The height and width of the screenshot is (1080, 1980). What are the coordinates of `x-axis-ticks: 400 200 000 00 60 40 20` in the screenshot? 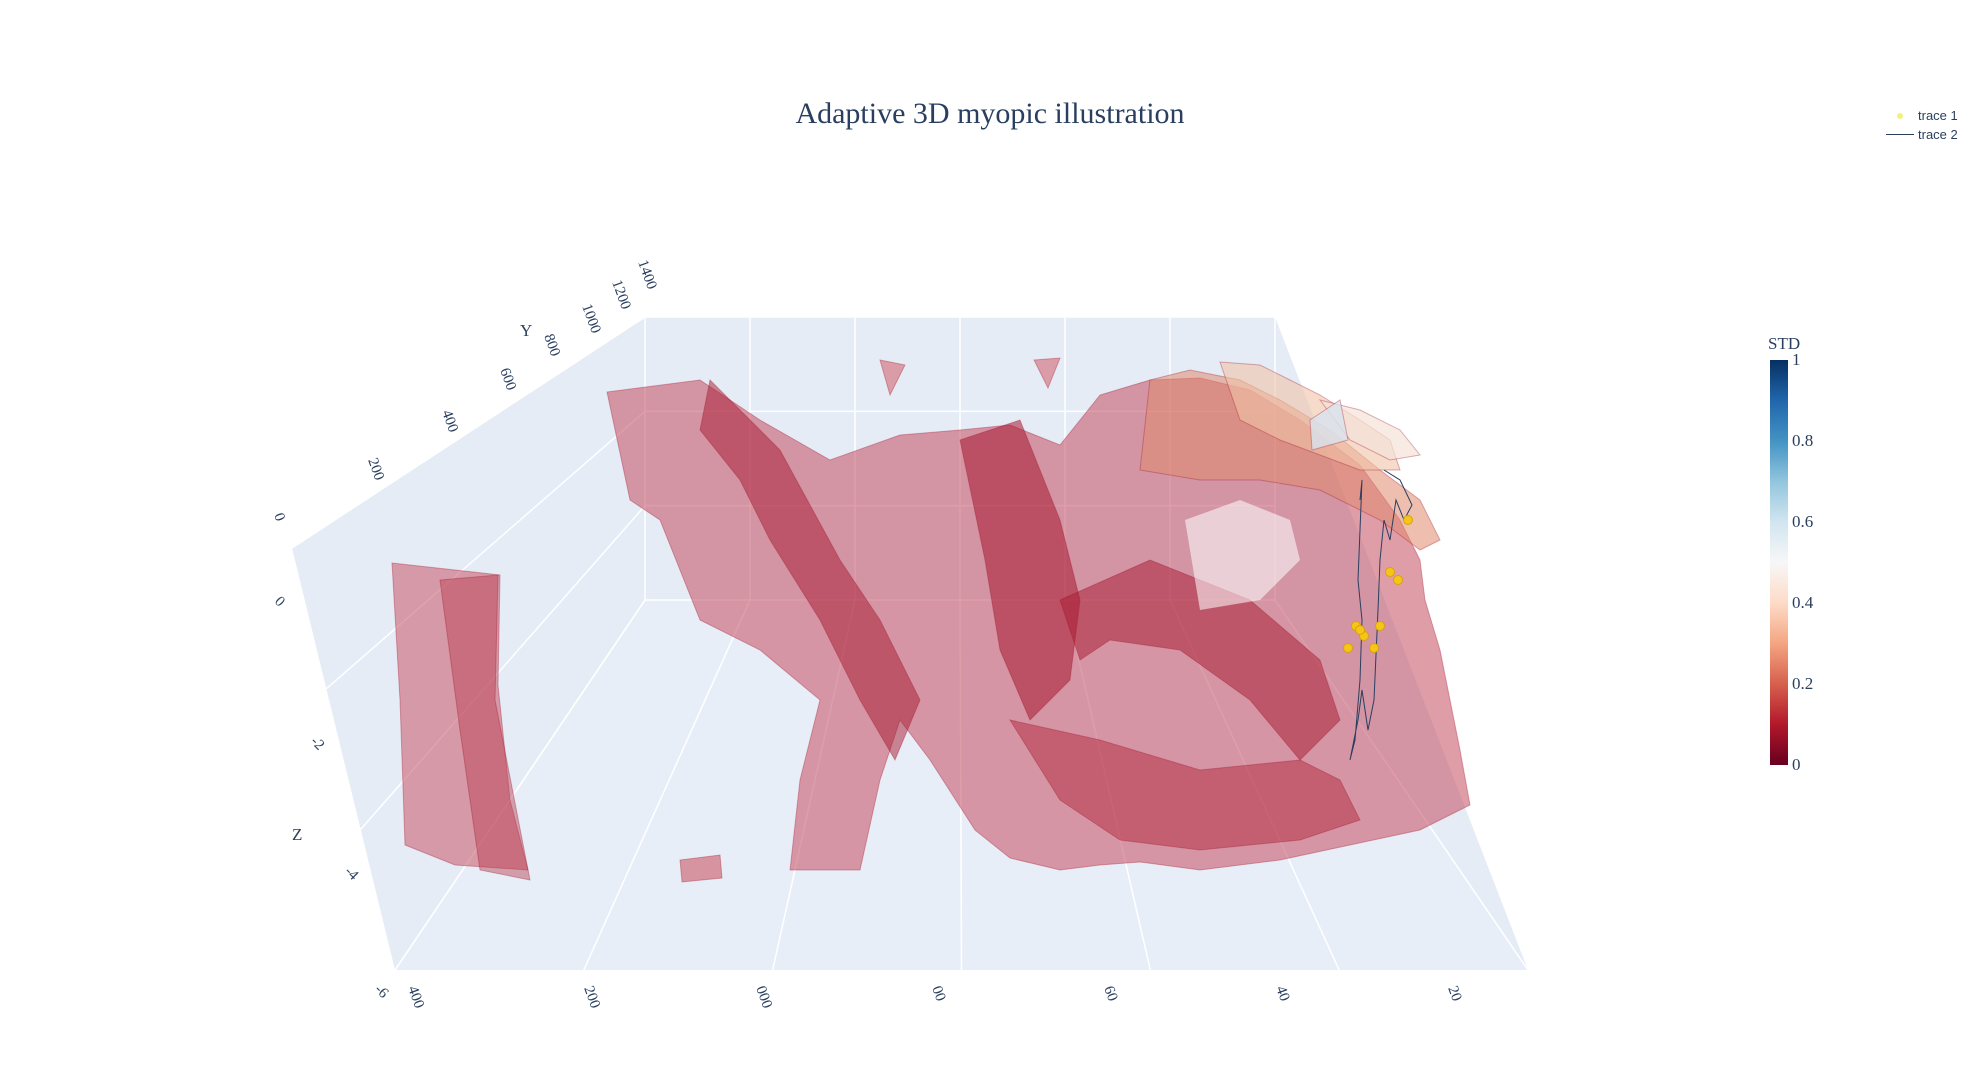 It's located at (934, 997).